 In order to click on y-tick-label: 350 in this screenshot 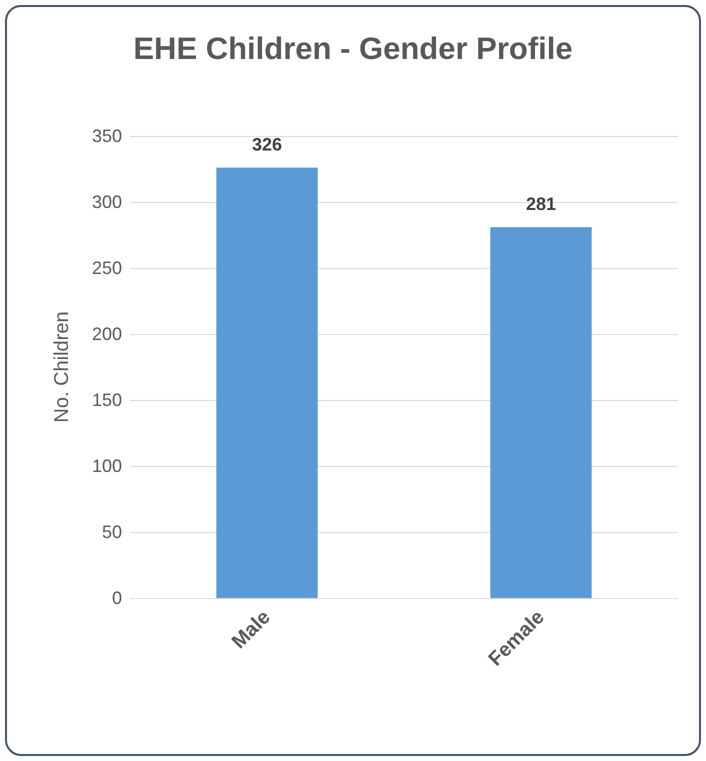, I will do `click(107, 136)`.